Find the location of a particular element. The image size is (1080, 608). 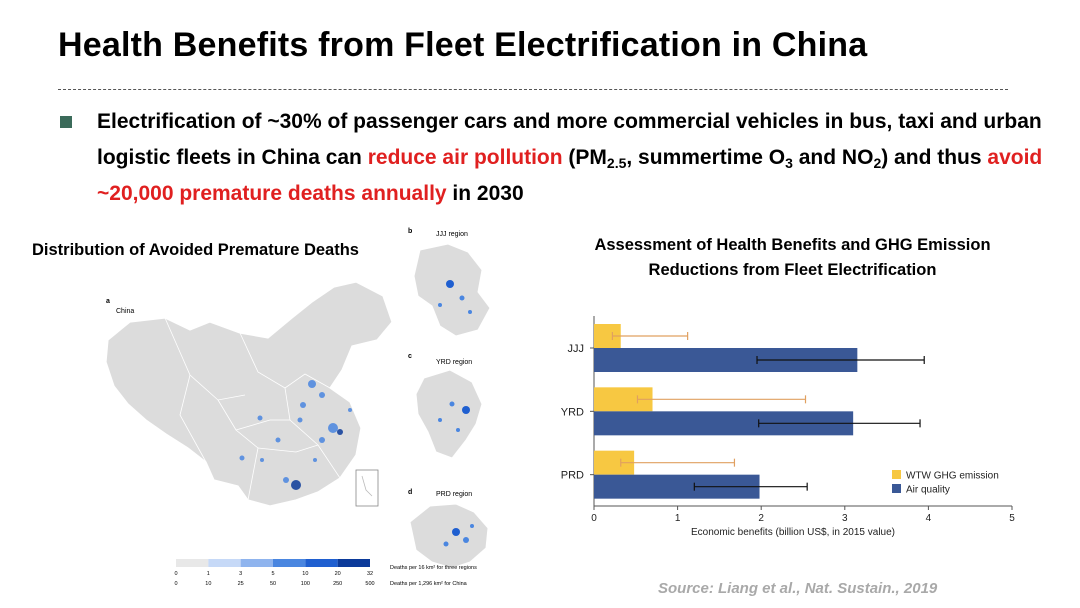

bullet-square-icon is located at coordinates (66, 122).